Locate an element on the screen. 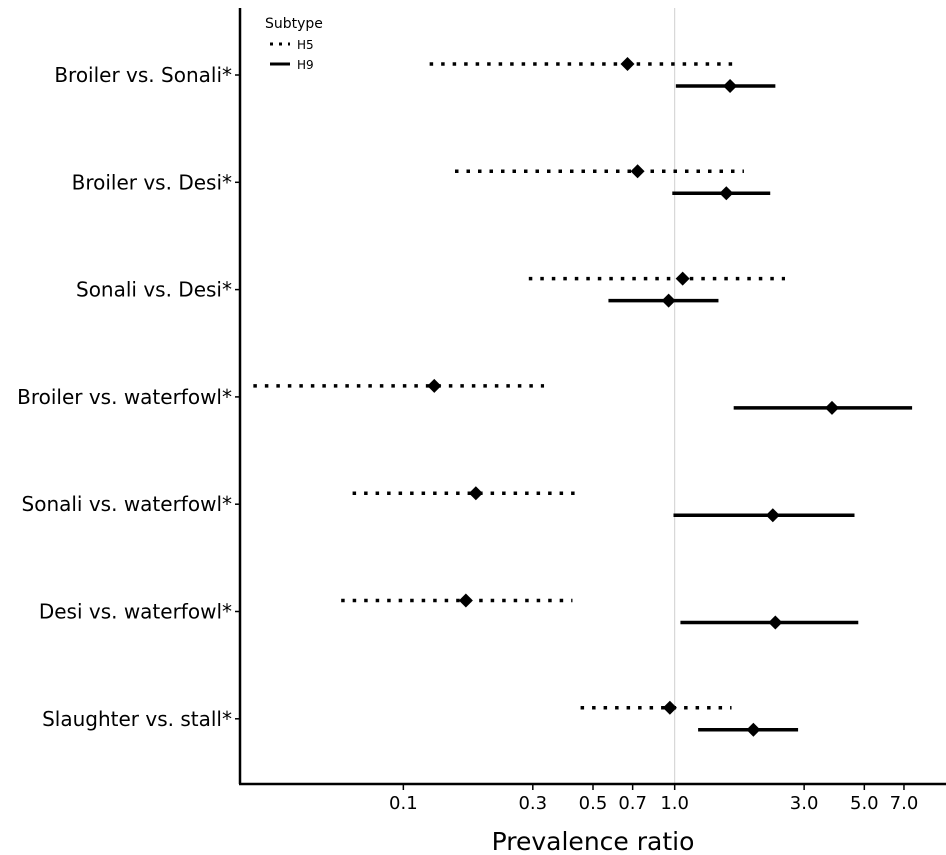 This screenshot has height=855, width=946. legend: Subtype H5 H9 is located at coordinates (294, 44).